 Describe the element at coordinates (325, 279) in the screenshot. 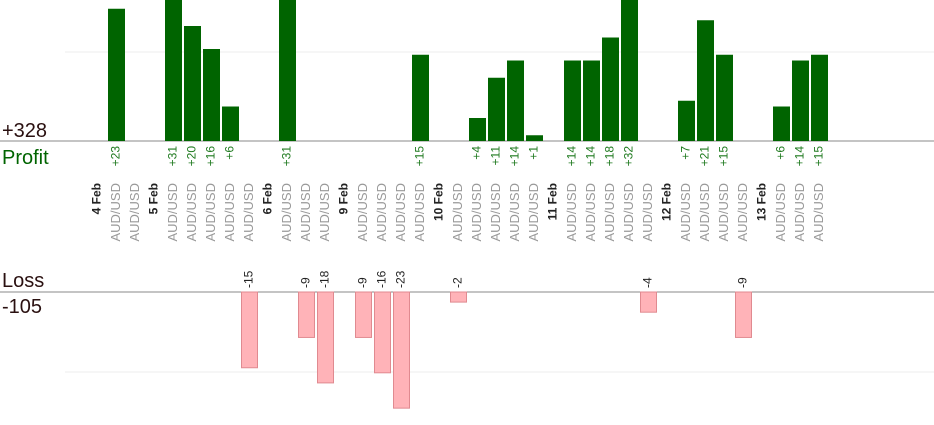

I see `loss-value-label: -18` at that location.